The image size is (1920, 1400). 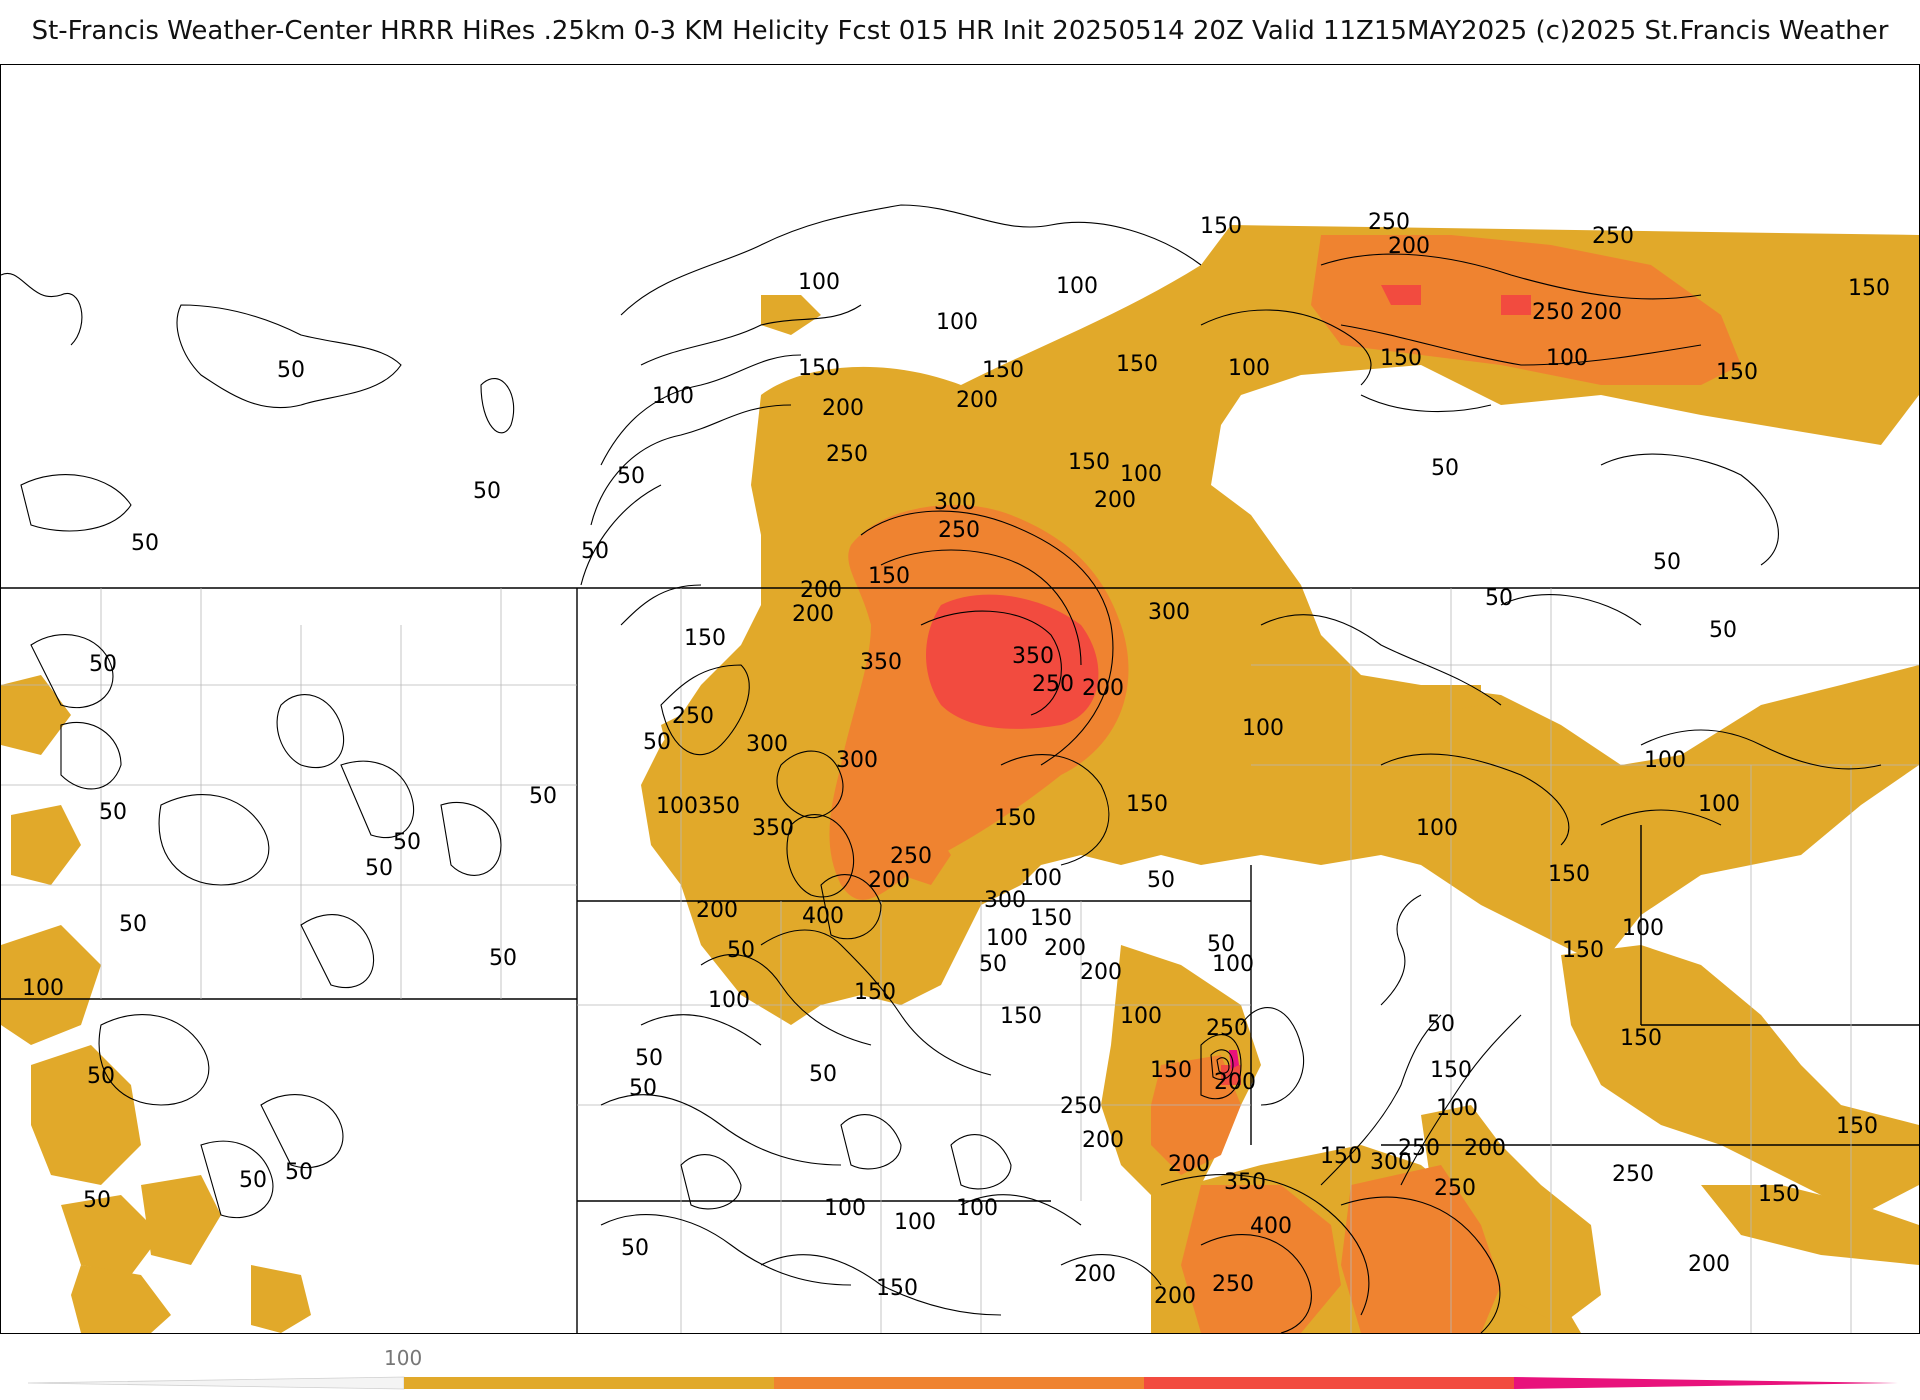 I want to click on colorbar-white-ramp, so click(x=216, y=1383).